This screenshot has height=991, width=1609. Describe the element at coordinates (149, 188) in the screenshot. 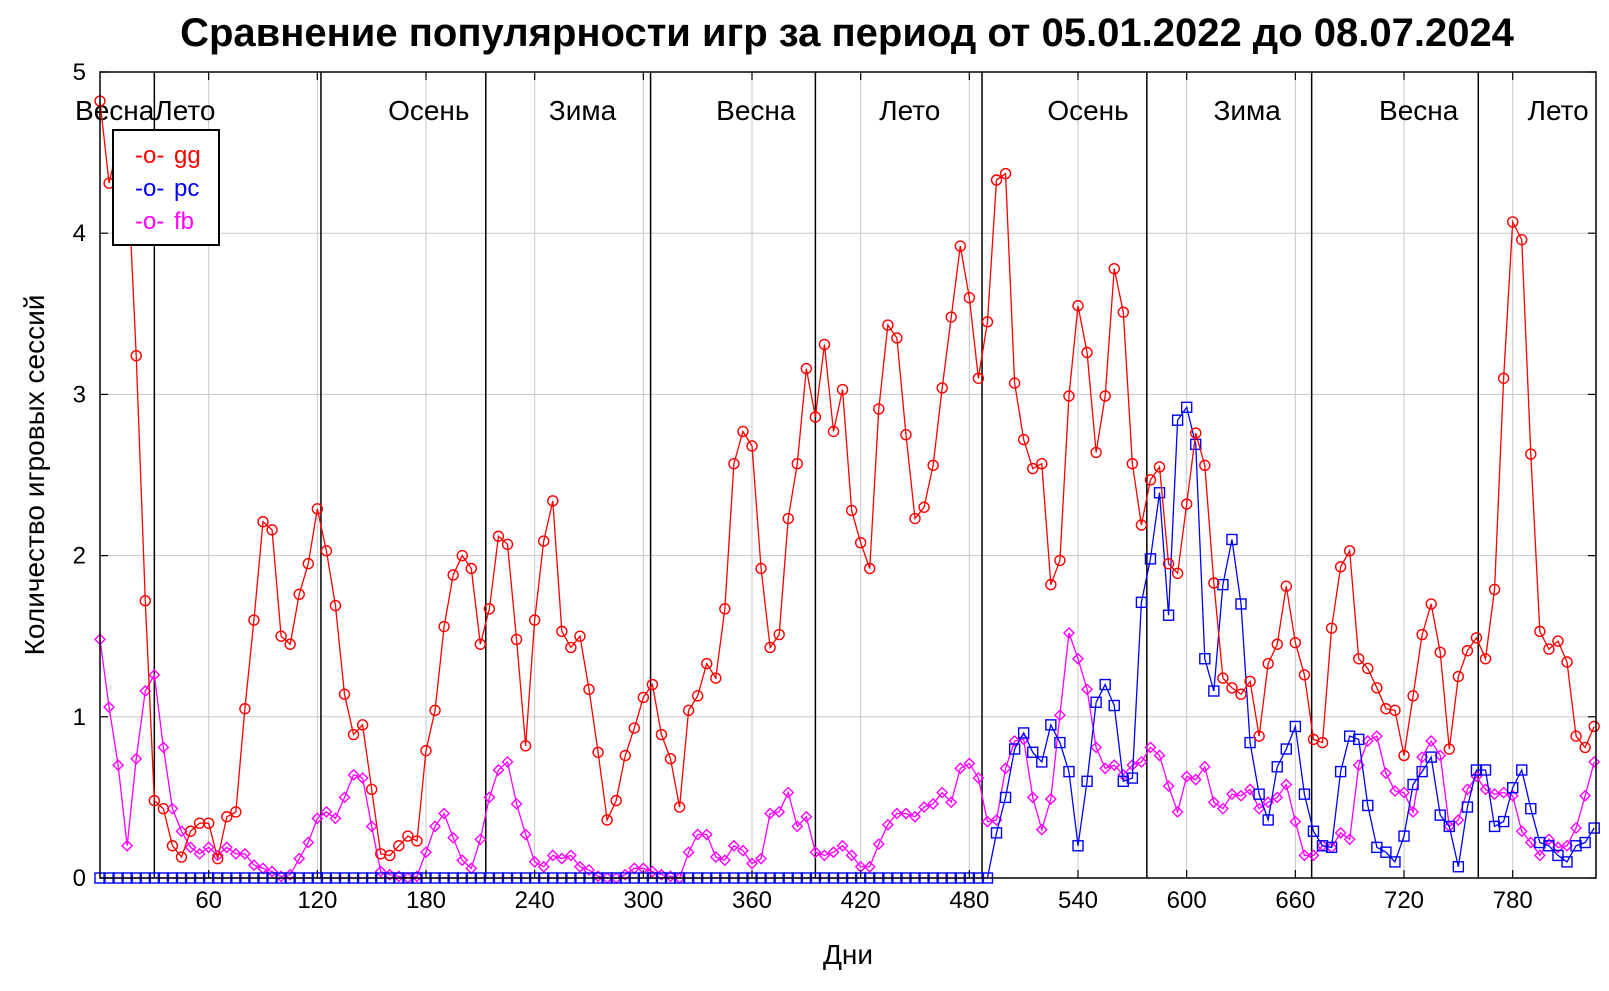

I see `legend-sample-pc: -o-` at that location.